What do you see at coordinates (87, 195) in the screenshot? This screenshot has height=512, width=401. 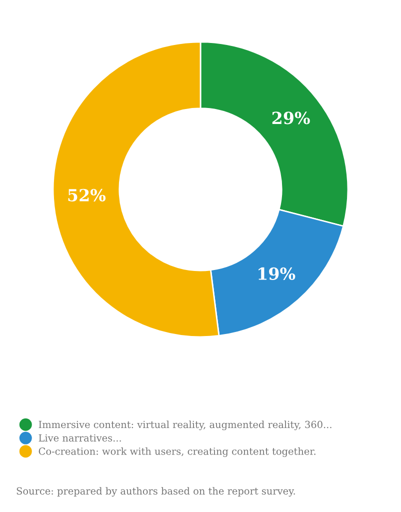 I see `data-label: 52%` at bounding box center [87, 195].